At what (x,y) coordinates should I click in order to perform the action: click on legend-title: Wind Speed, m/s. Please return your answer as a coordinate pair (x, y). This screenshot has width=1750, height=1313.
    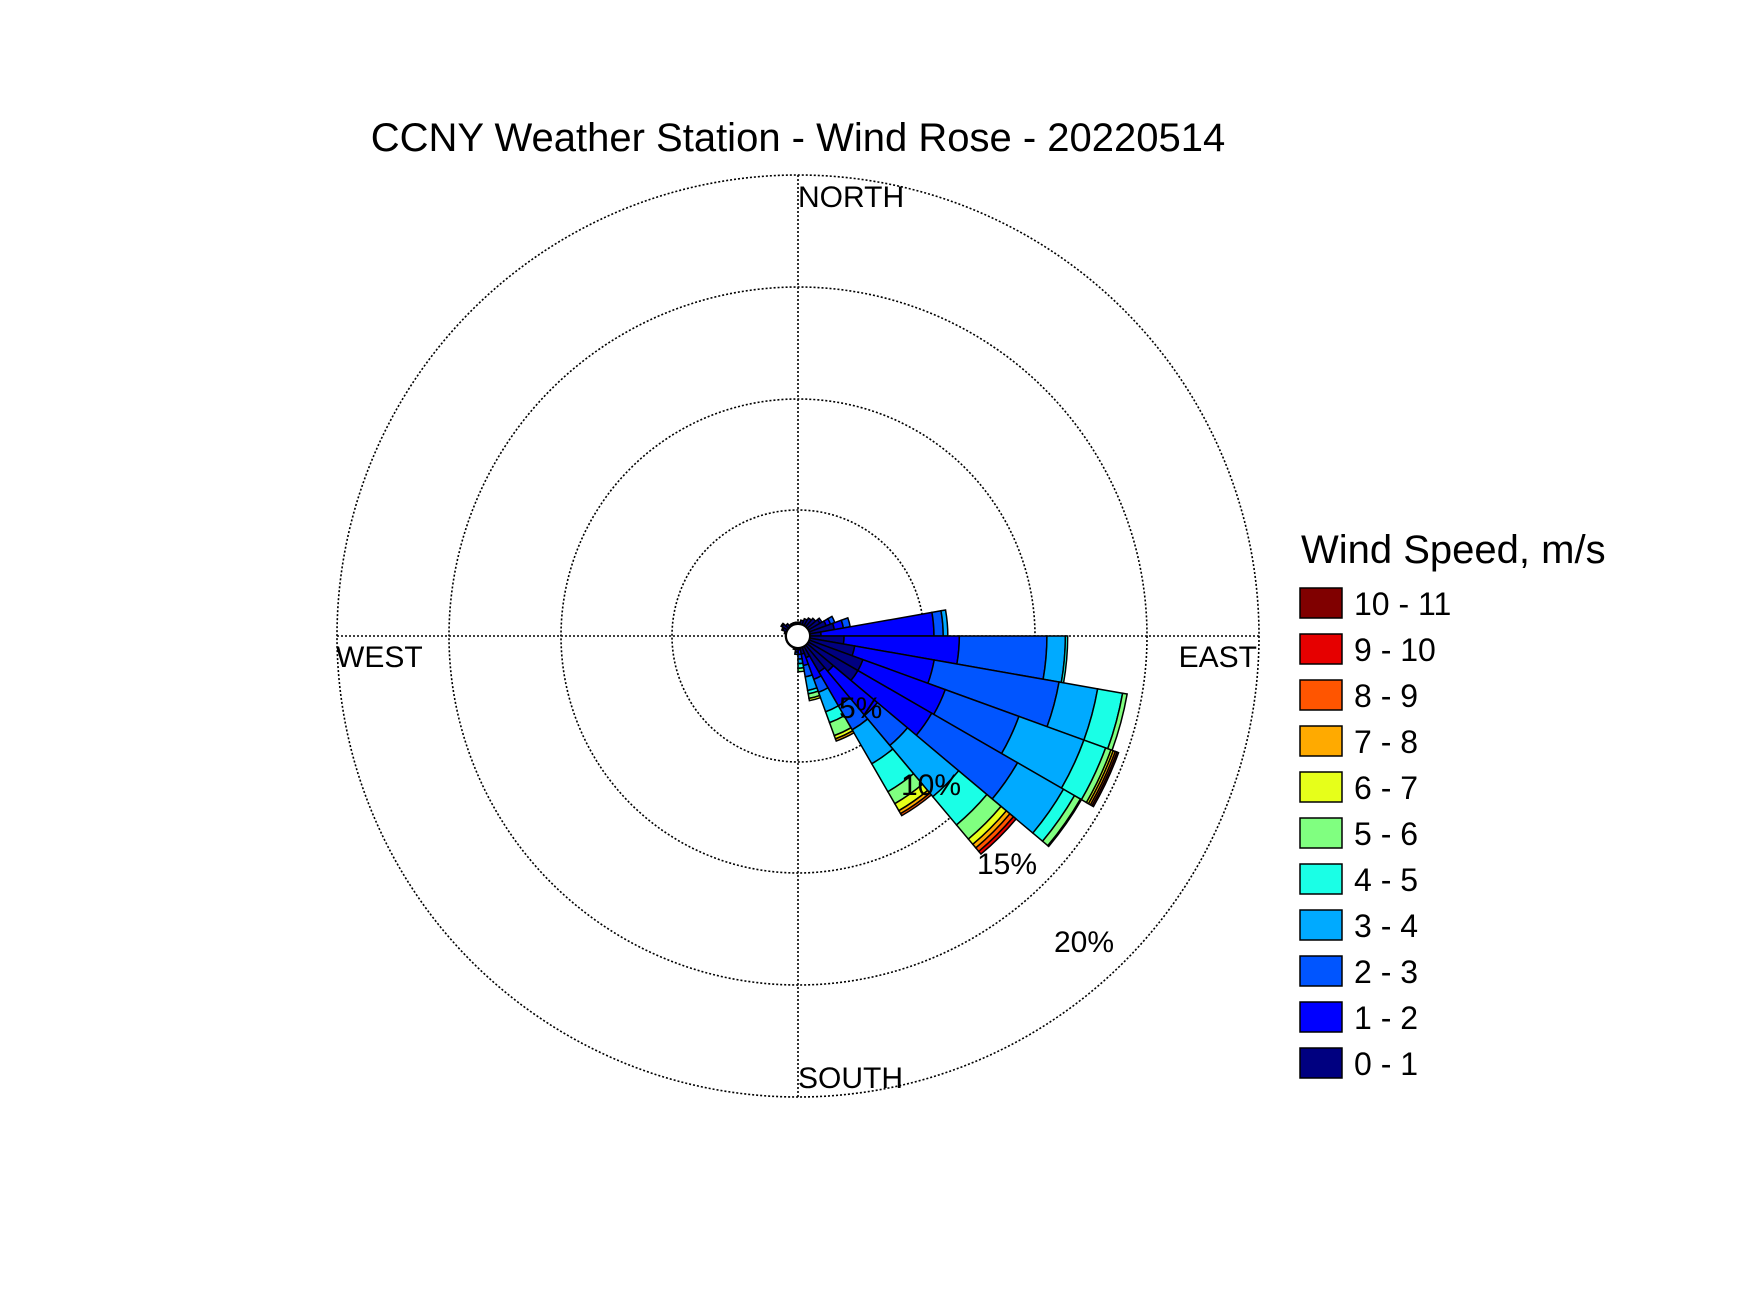
    Looking at the image, I should click on (1453, 550).